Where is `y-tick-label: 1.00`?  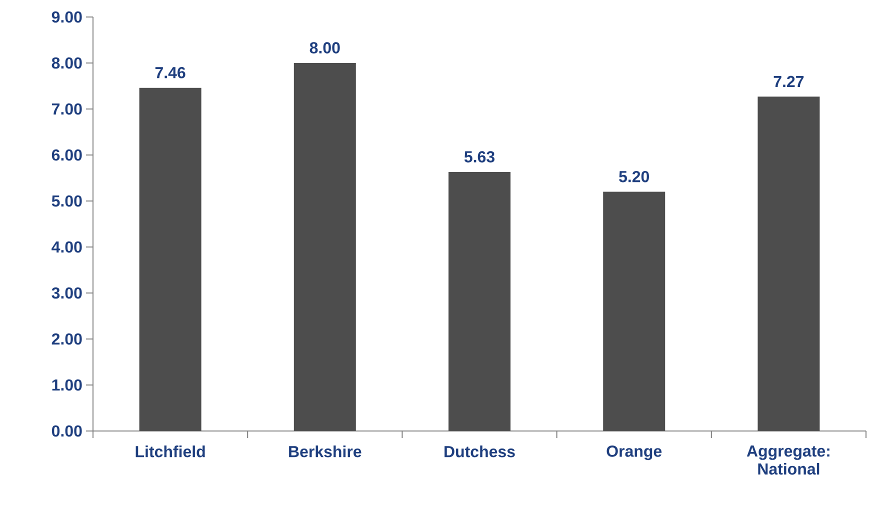
y-tick-label: 1.00 is located at coordinates (67, 385).